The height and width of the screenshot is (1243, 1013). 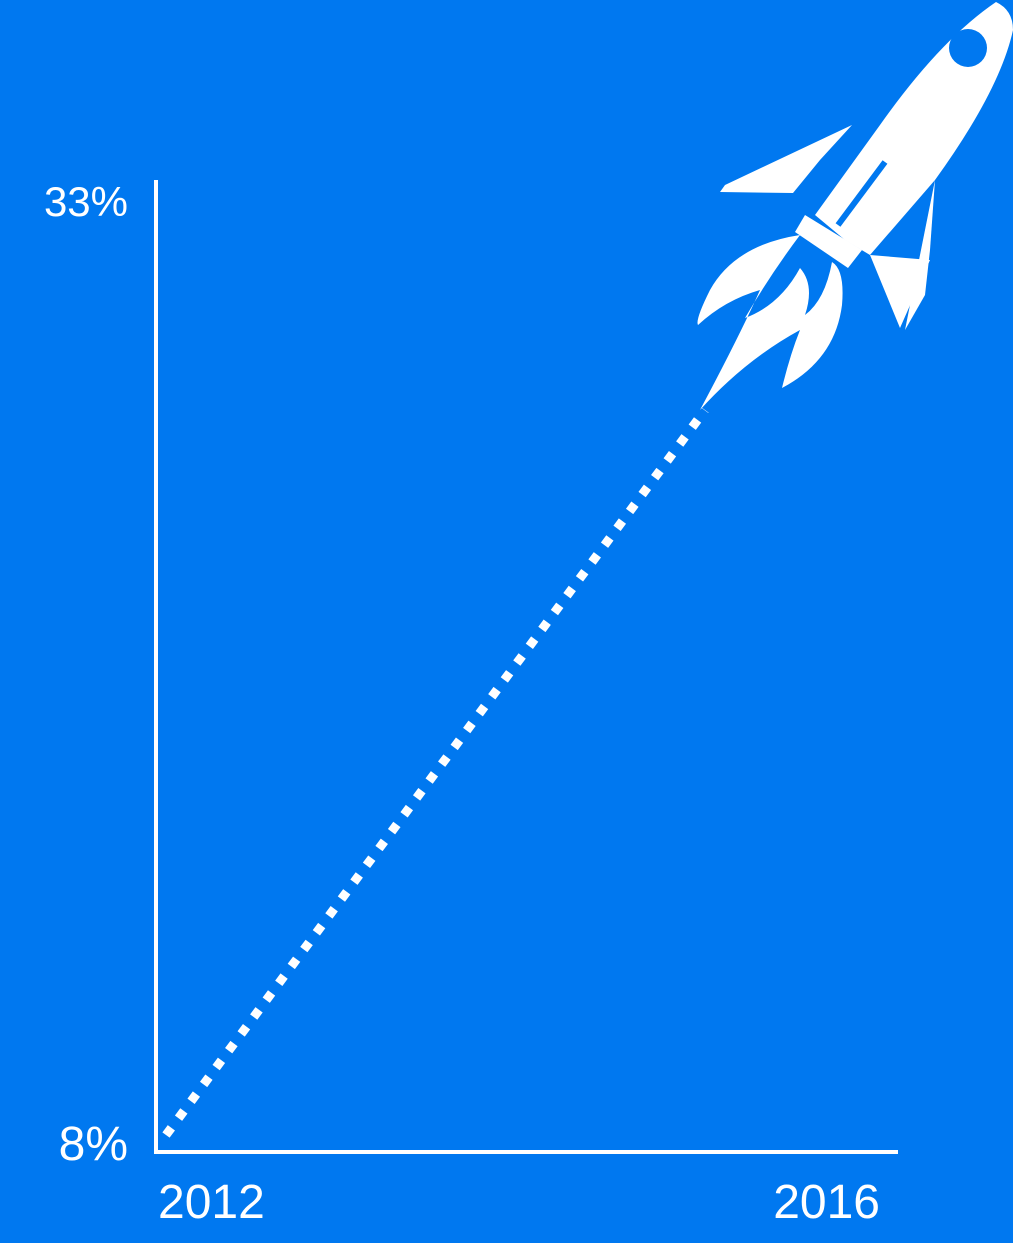 I want to click on x-tick-label-start: 2012, so click(x=211, y=1202).